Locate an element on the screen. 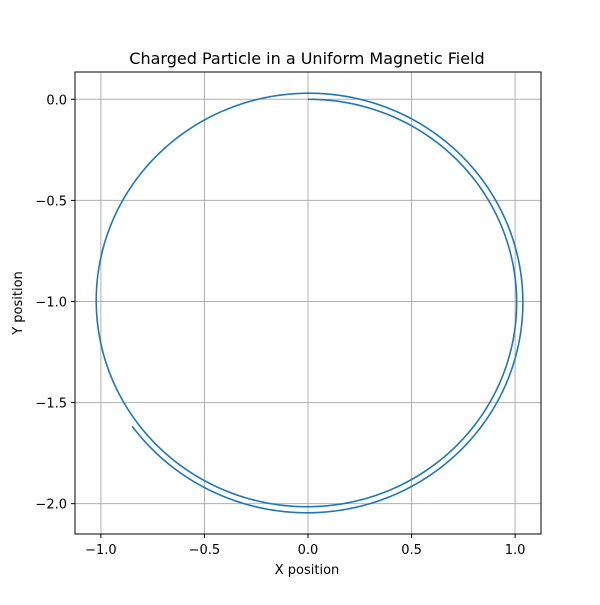 This screenshot has width=600, height=605. x-tick-label: 1.0 is located at coordinates (515, 550).